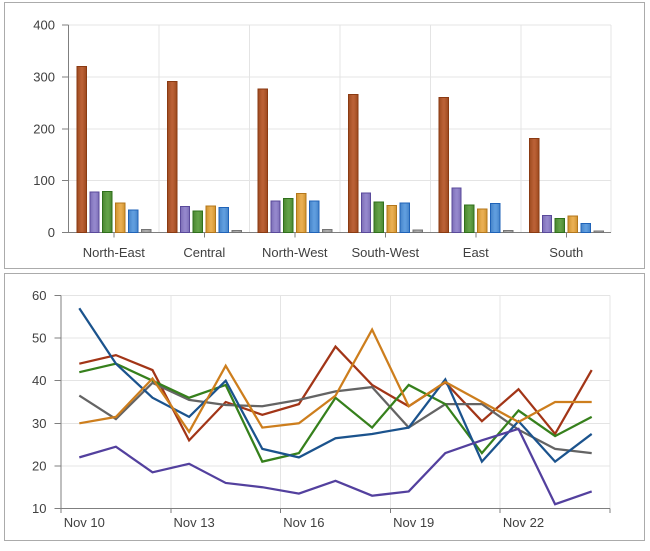  What do you see at coordinates (303, 522) in the screenshot?
I see `svg-text: Nov 16` at bounding box center [303, 522].